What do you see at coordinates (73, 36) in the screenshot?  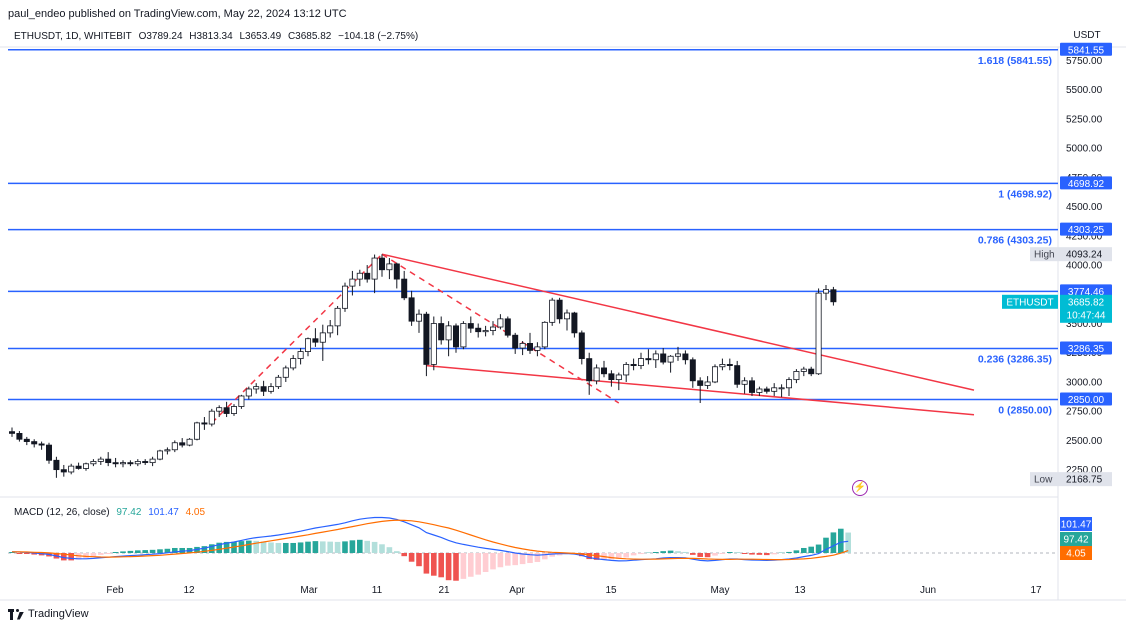 I see `symbol-label: ETHUSDT, 1D, WHITEBIT` at bounding box center [73, 36].